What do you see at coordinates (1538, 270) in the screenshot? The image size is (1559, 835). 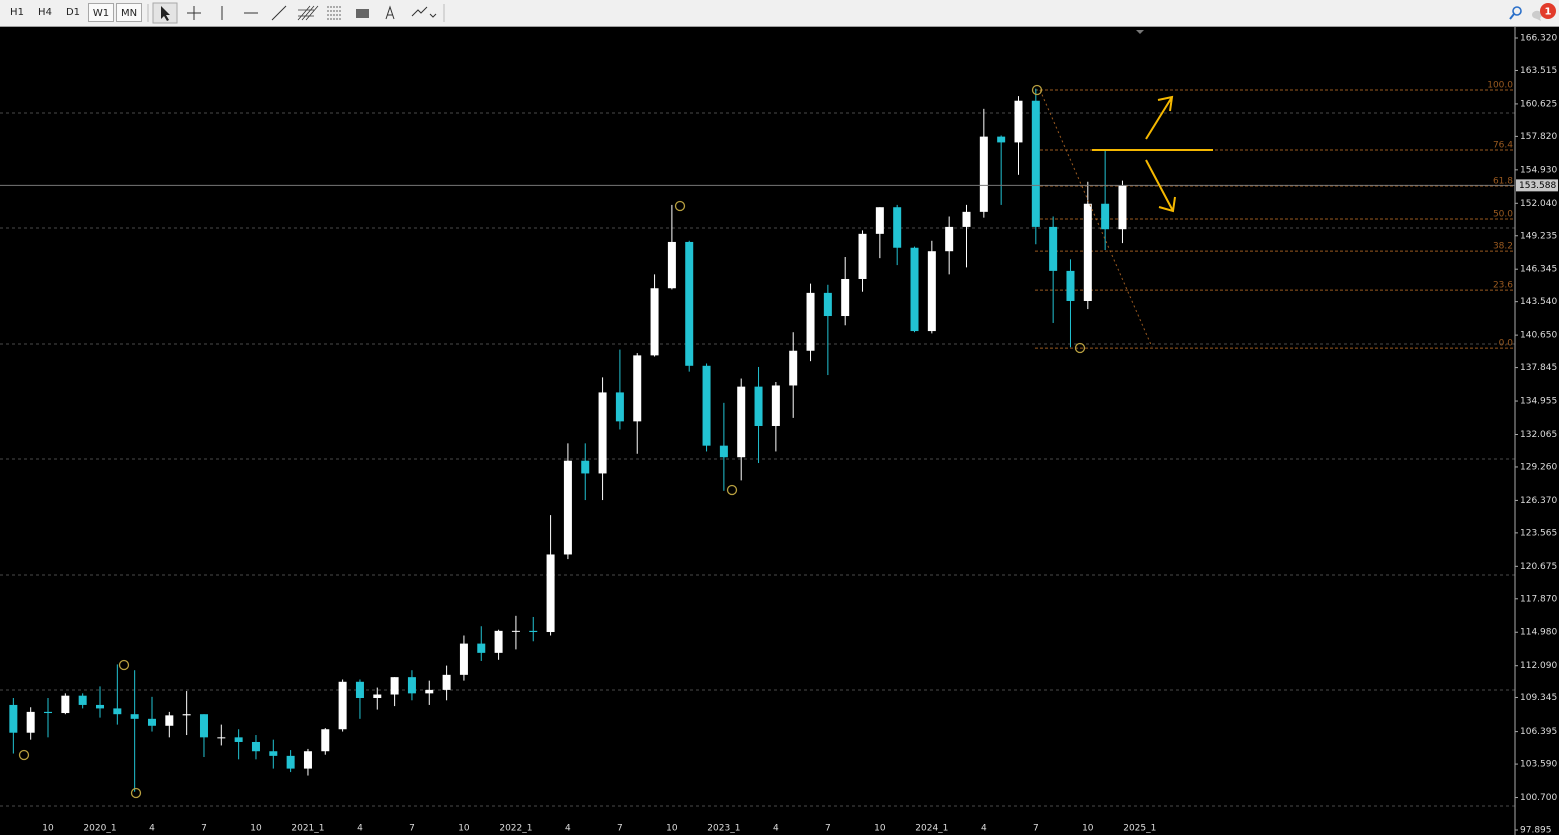 I see `y-tick-label: 146.345` at bounding box center [1538, 270].